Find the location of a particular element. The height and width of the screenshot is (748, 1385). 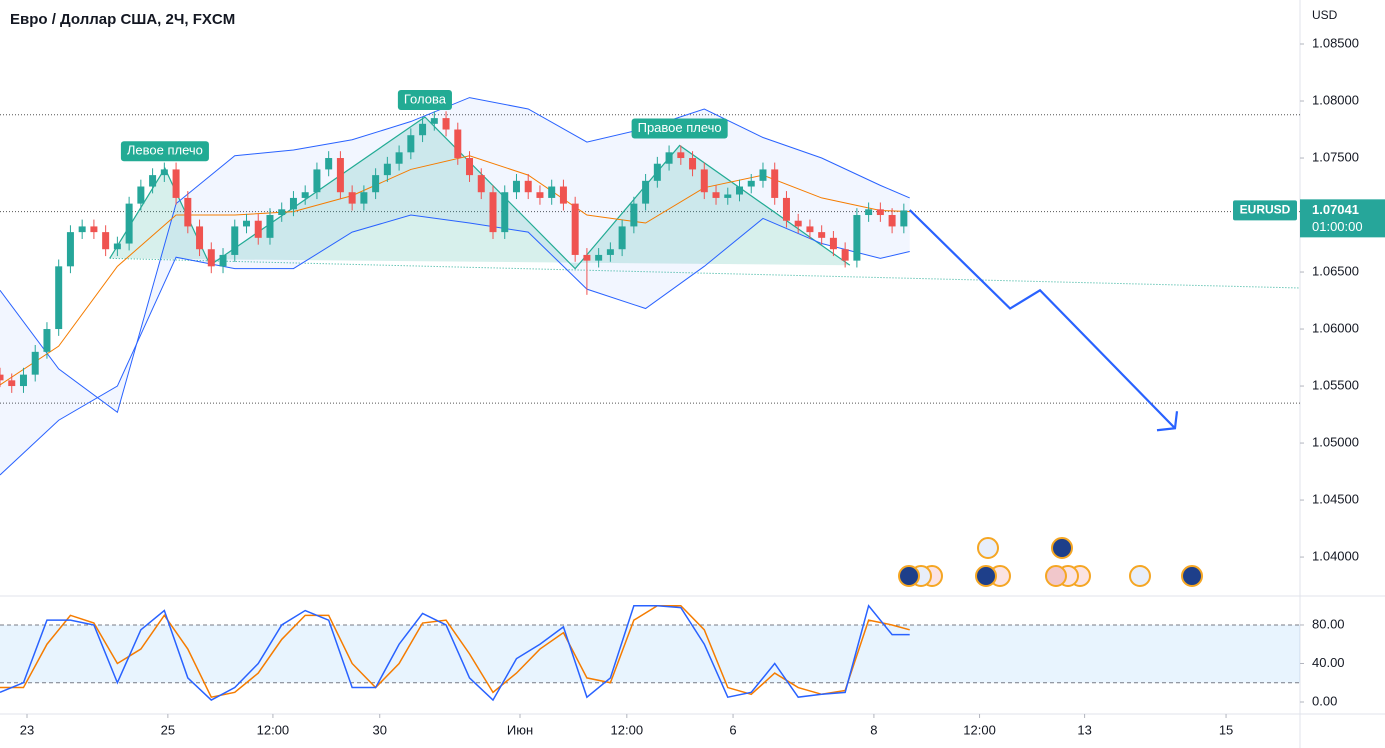

pattern-label: Левое плечо is located at coordinates (164, 151).